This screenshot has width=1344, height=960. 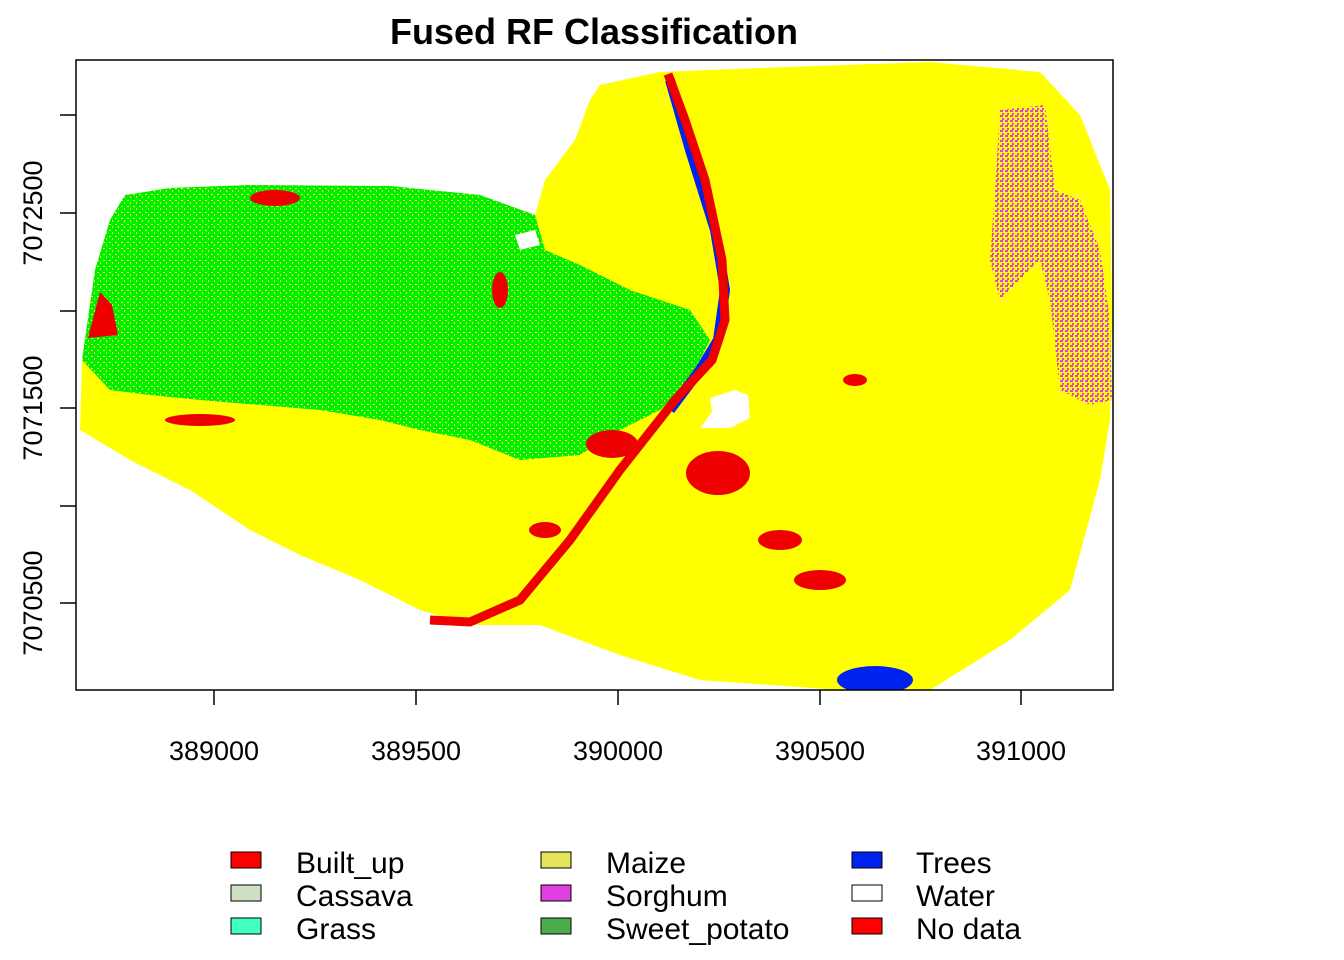 What do you see at coordinates (667, 896) in the screenshot?
I see `legend-label: Sorghum` at bounding box center [667, 896].